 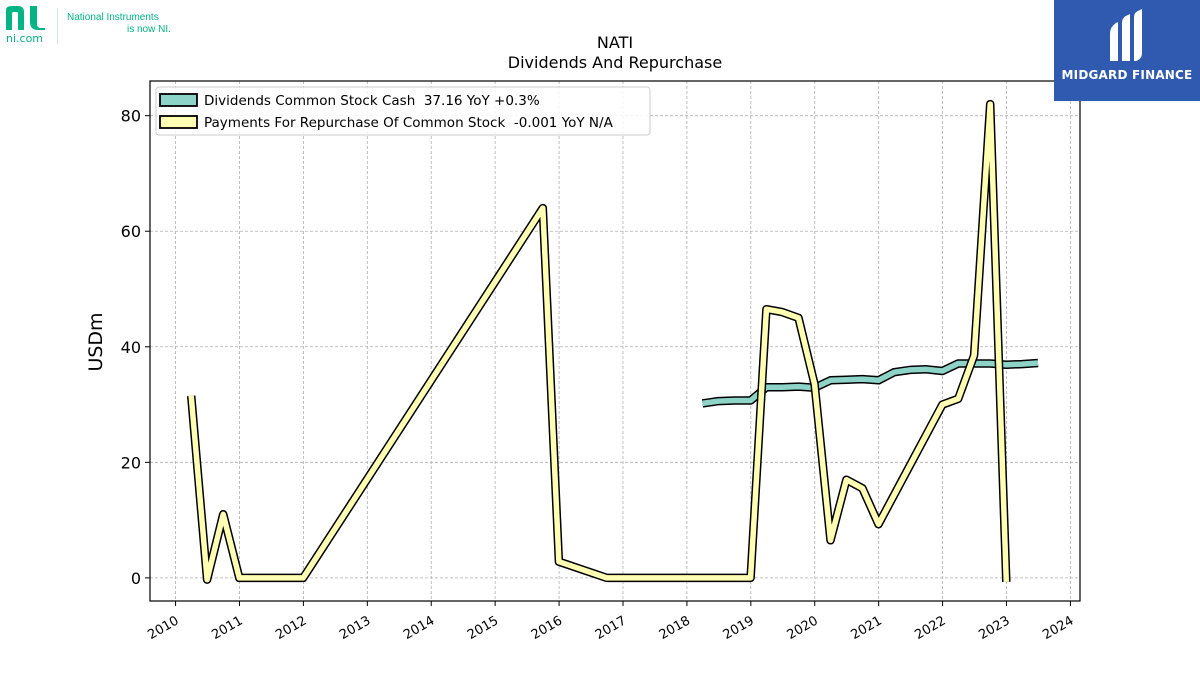 What do you see at coordinates (354, 123) in the screenshot?
I see `legend-series-name: Payments For Repurchase Of Common Stock` at bounding box center [354, 123].